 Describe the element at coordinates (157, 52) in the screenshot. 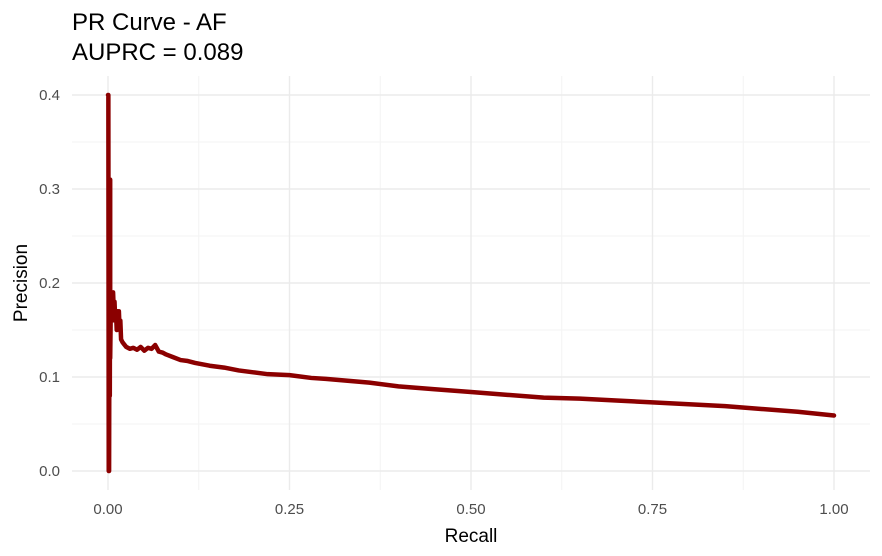

I see `chart-subtitle: AUPRC = 0.089` at that location.